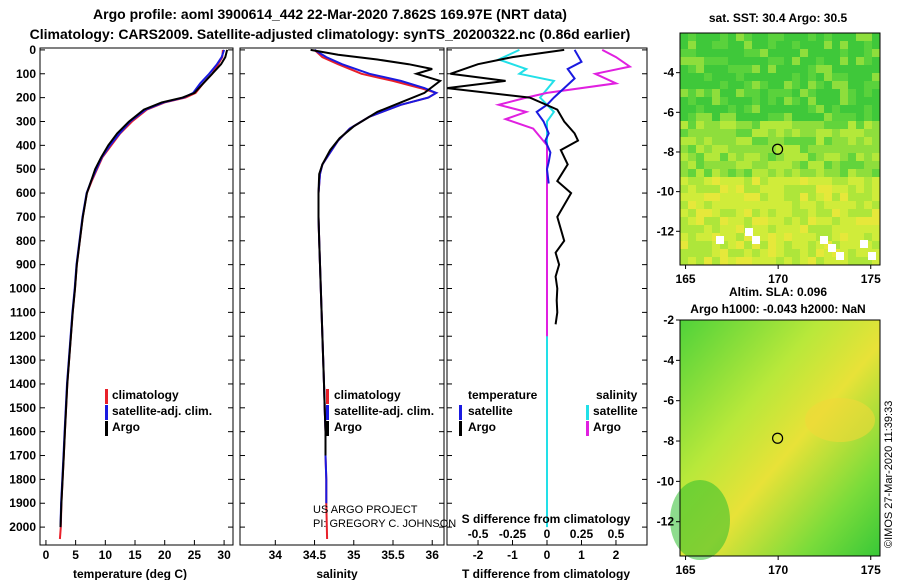 This screenshot has height=580, width=900. What do you see at coordinates (503, 395) in the screenshot?
I see `legend-title-temperature: temperature` at bounding box center [503, 395].